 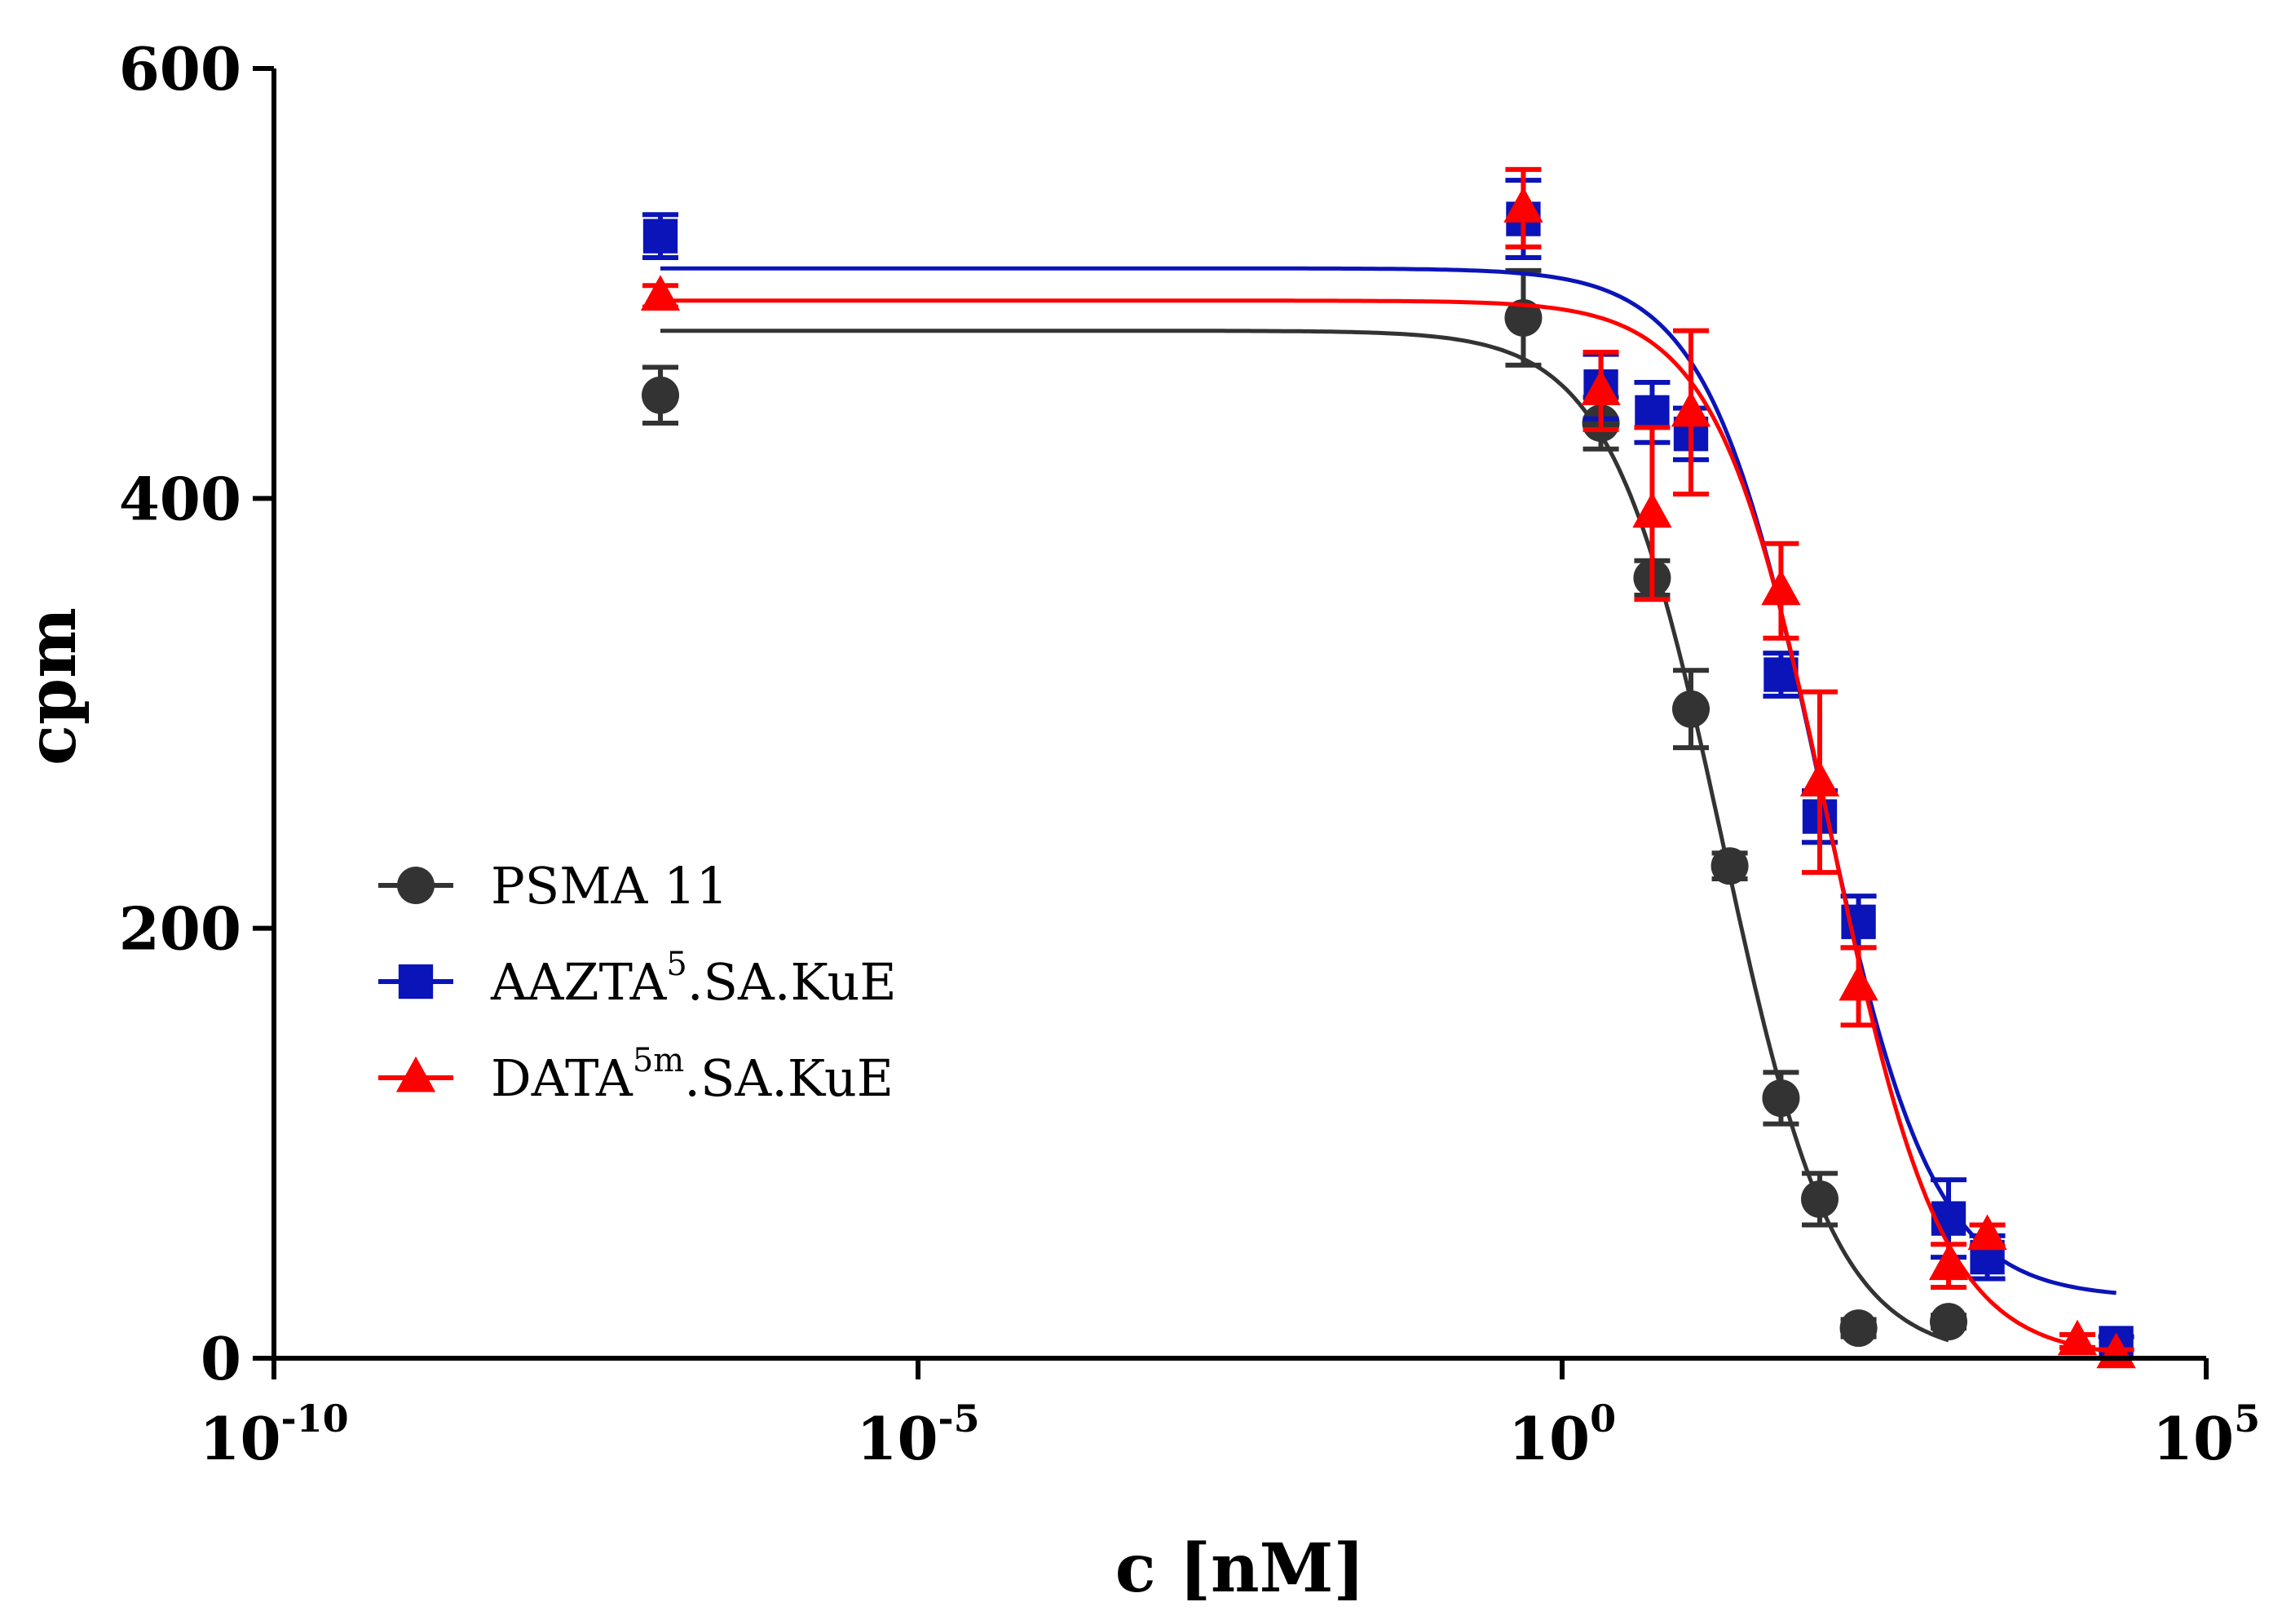 What do you see at coordinates (196, 713) in the screenshot?
I see `y-ticks: 0 200 400 600` at bounding box center [196, 713].